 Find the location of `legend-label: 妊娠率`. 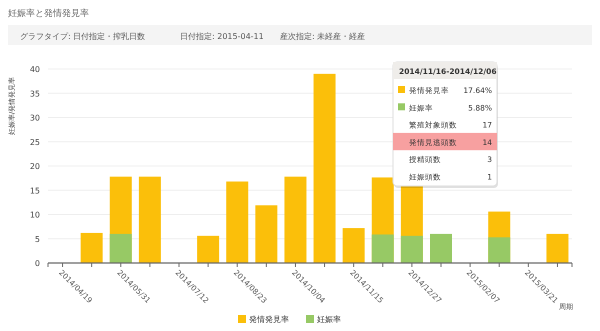

legend-label: 妊娠率 is located at coordinates (329, 319).